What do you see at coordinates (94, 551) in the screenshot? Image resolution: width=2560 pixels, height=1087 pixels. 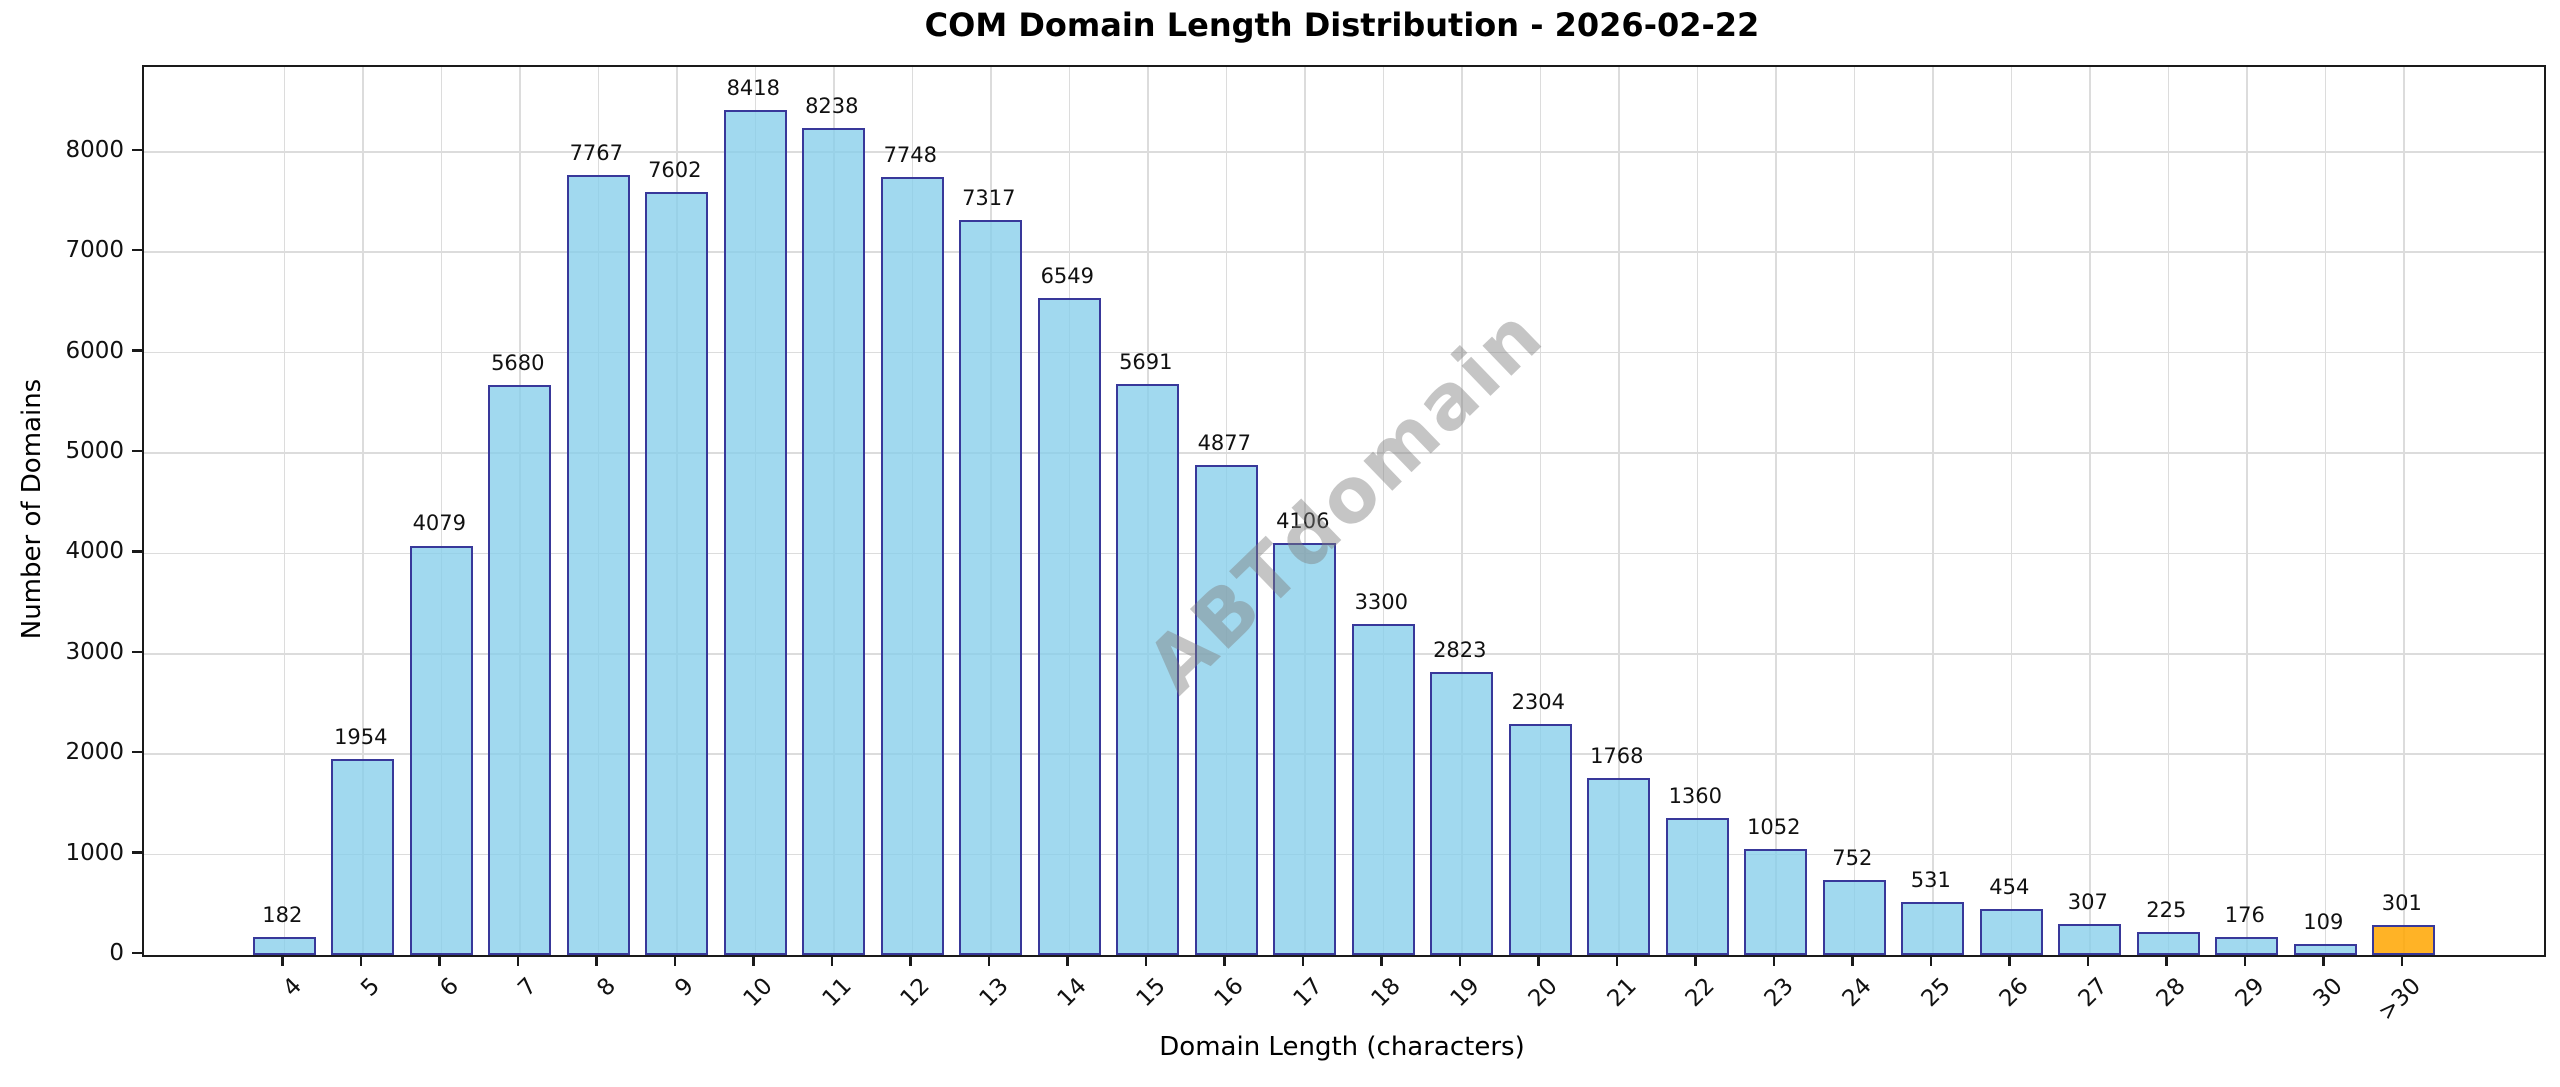 I see `y-tick-label: 4000` at bounding box center [94, 551].